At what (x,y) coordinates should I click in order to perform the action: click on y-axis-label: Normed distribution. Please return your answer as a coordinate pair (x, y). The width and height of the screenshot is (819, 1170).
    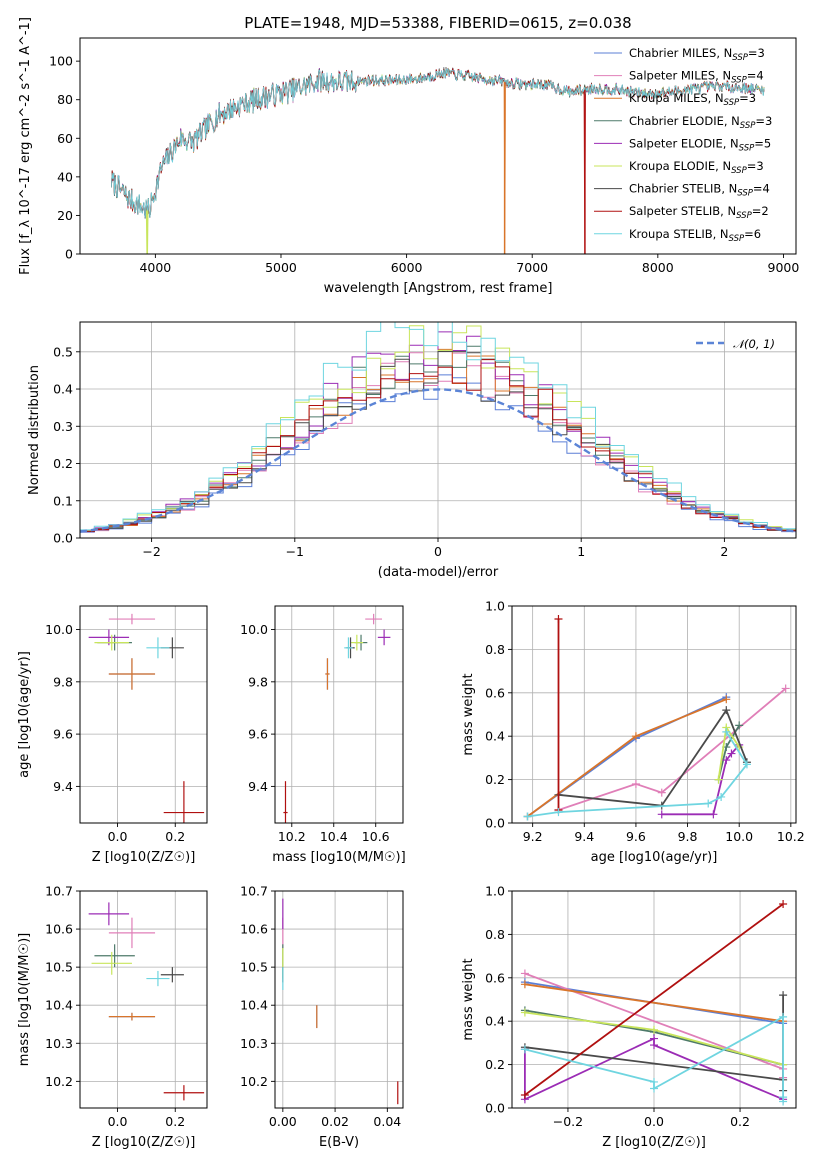
    Looking at the image, I should click on (34, 430).